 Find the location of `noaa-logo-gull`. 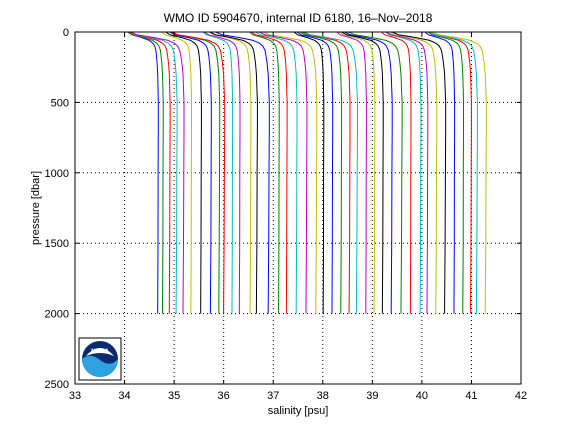

noaa-logo-gull is located at coordinates (100, 352).